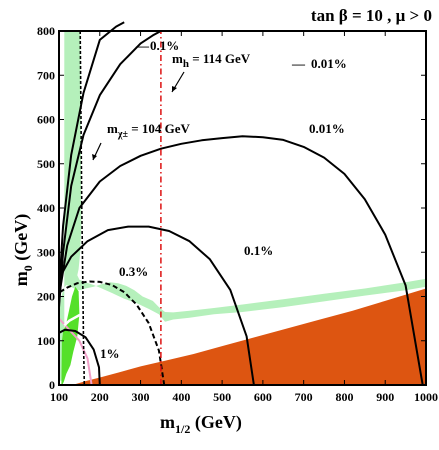 This screenshot has height=450, width=439. I want to click on label-mchi: mχ± = 104 GeV, so click(148, 130).